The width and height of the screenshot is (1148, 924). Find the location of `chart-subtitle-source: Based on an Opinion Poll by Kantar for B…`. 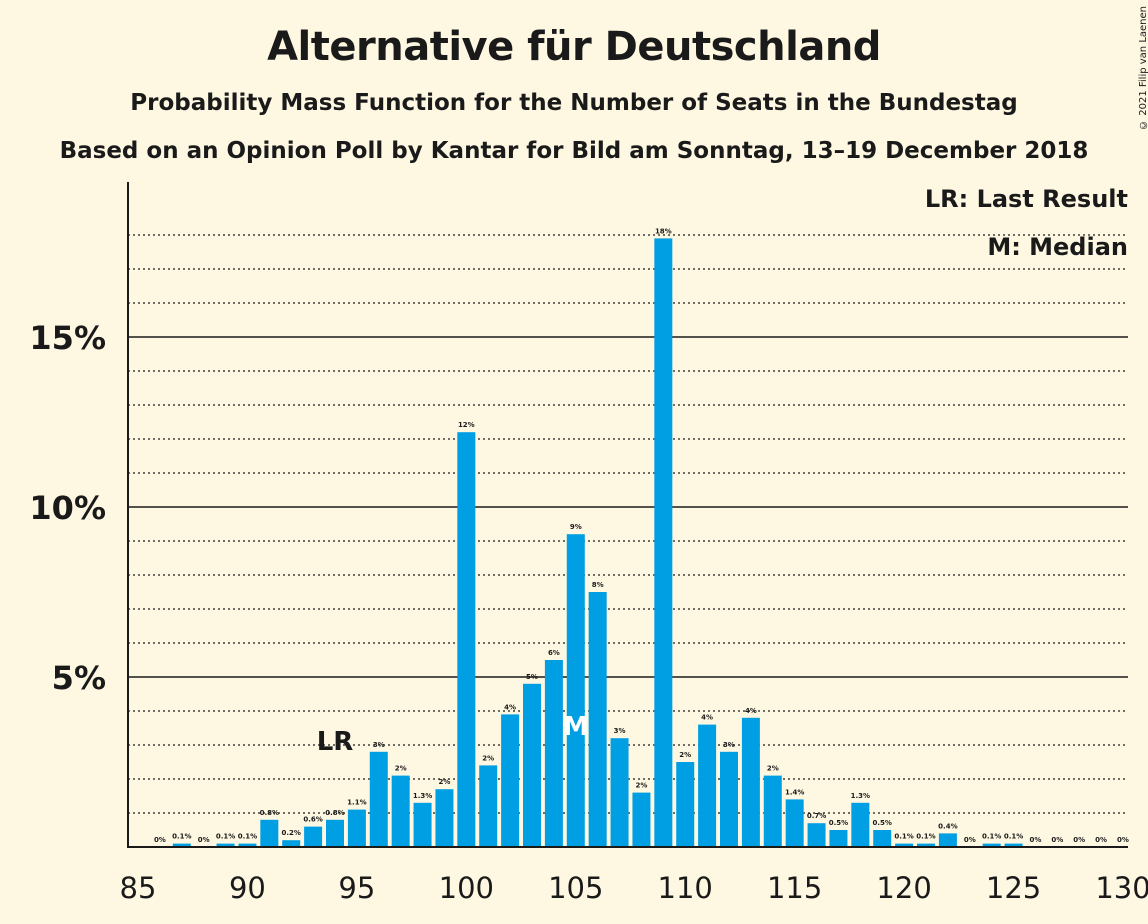

chart-subtitle-source: Based on an Opinion Poll by Kantar for B… is located at coordinates (574, 151).